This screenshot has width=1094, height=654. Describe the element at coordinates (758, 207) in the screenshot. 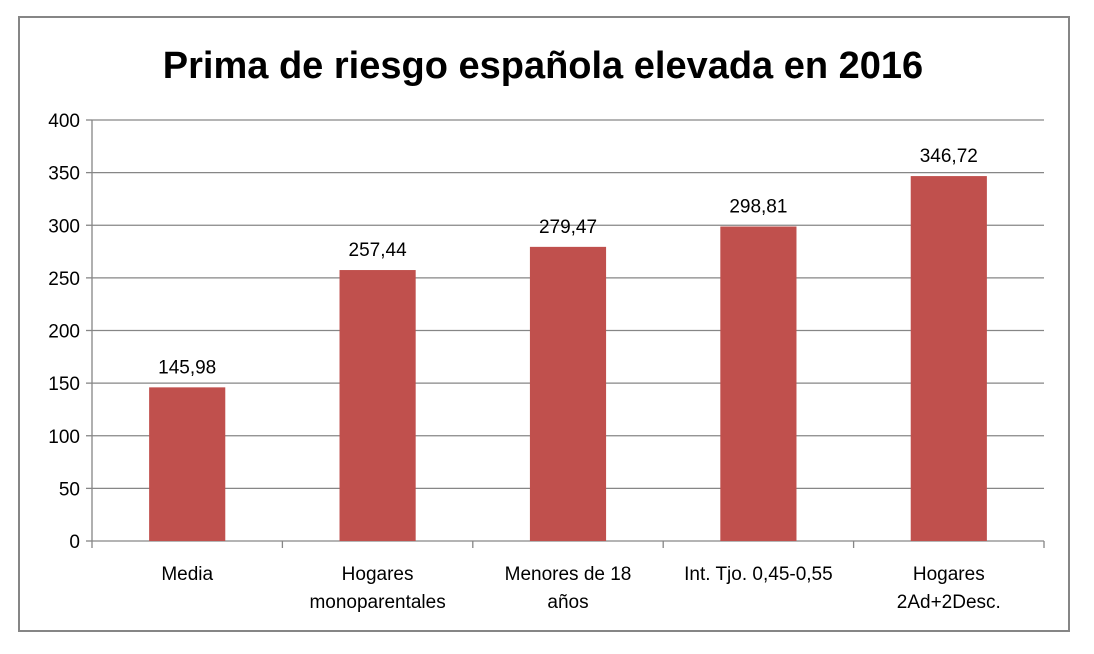

I see `data-label: 298,81` at that location.